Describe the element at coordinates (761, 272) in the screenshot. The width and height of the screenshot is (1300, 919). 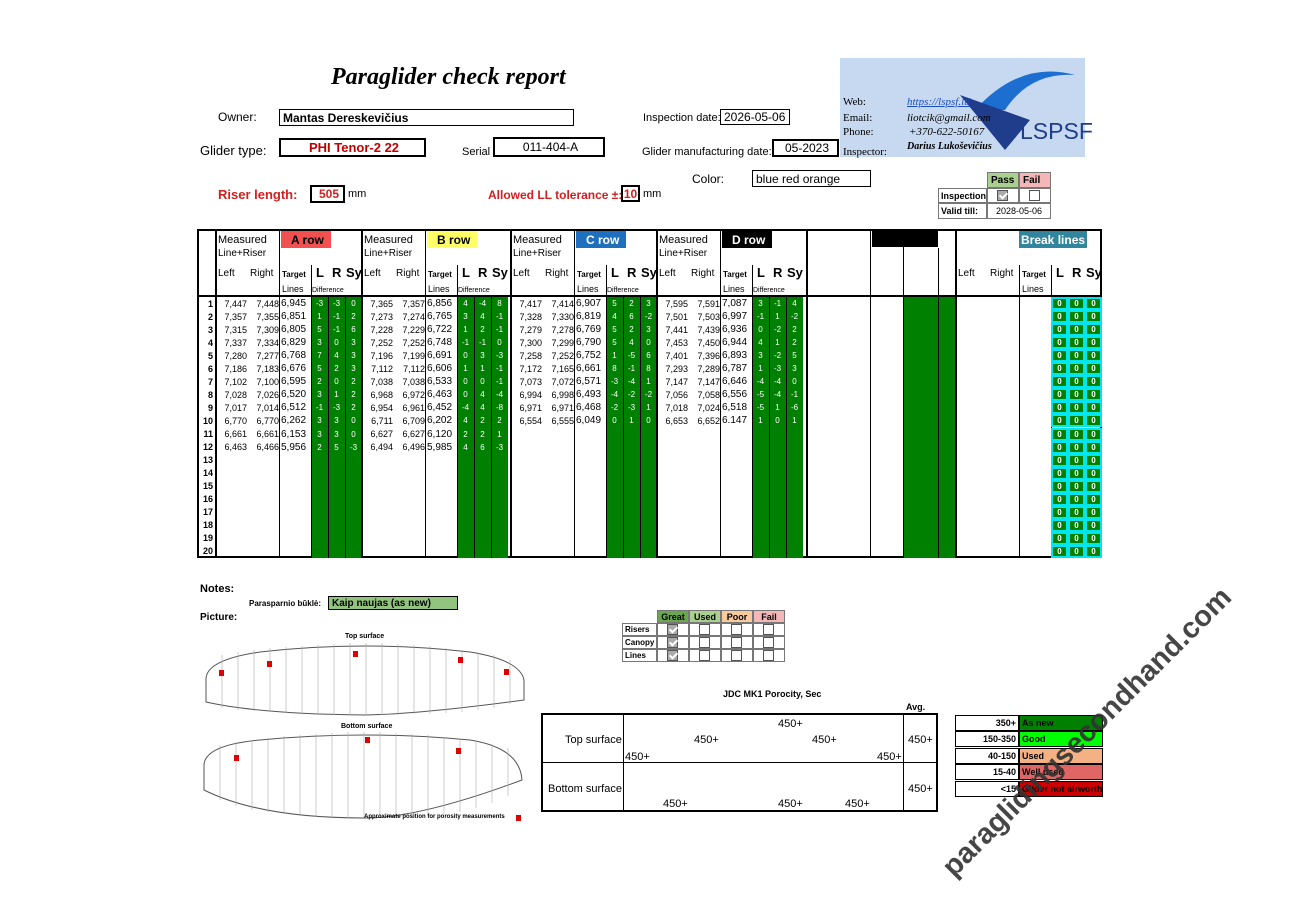
I see `l-header: L` at that location.